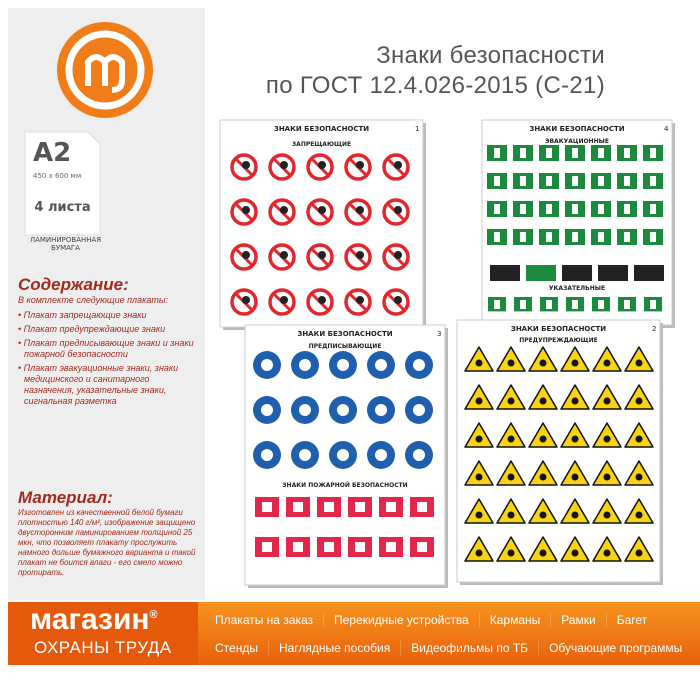  I want to click on poster-number: 4, so click(666, 129).